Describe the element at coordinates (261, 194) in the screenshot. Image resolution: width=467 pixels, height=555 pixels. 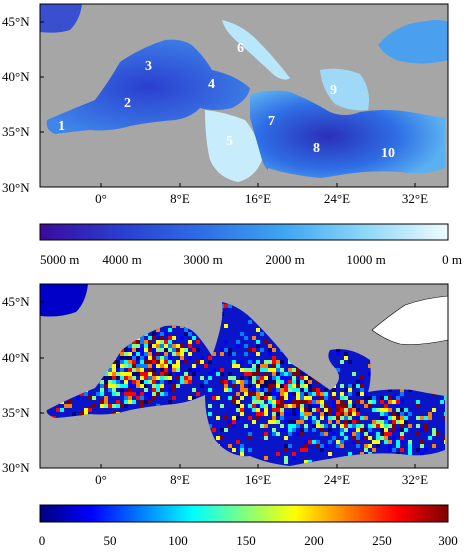
I see `bathymetry-lon-axis: 0° 8°E 16°E 24°E 32°E` at that location.